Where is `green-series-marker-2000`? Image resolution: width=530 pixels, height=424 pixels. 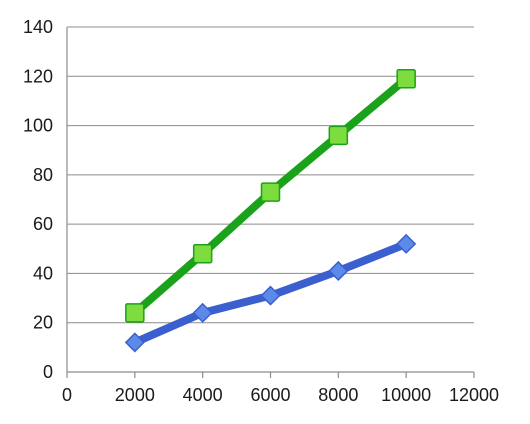
green-series-marker-2000 is located at coordinates (135, 313).